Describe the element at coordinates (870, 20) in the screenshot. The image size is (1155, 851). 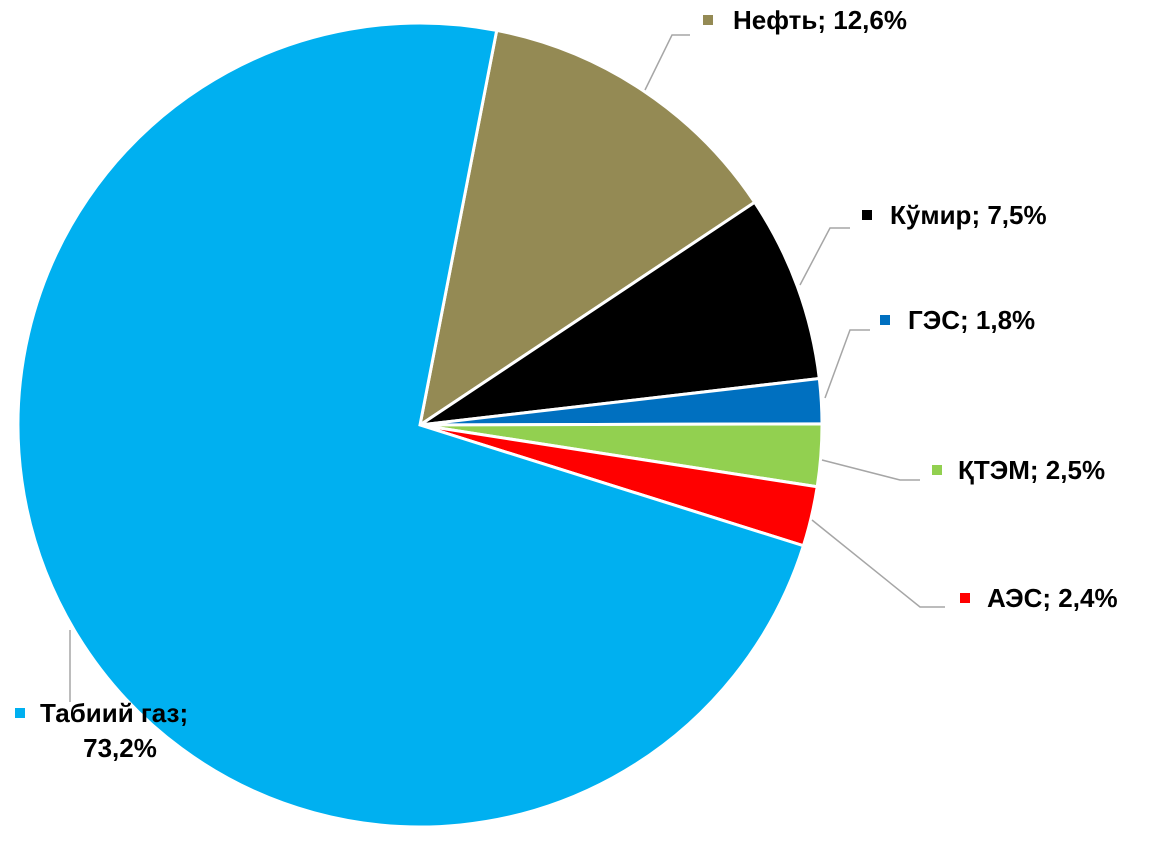
I see `label-value: 12,6%` at that location.